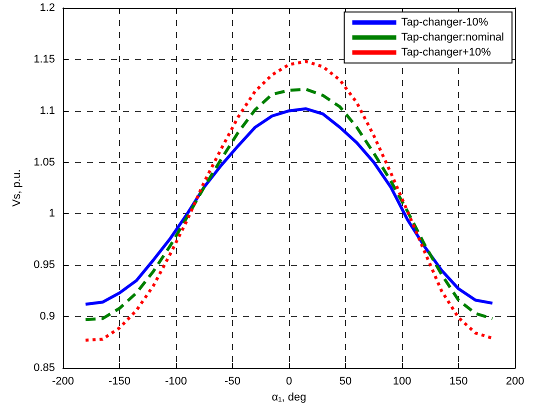 The image size is (534, 414). I want to click on y-axis-title: Vs, p.u., so click(17, 188).